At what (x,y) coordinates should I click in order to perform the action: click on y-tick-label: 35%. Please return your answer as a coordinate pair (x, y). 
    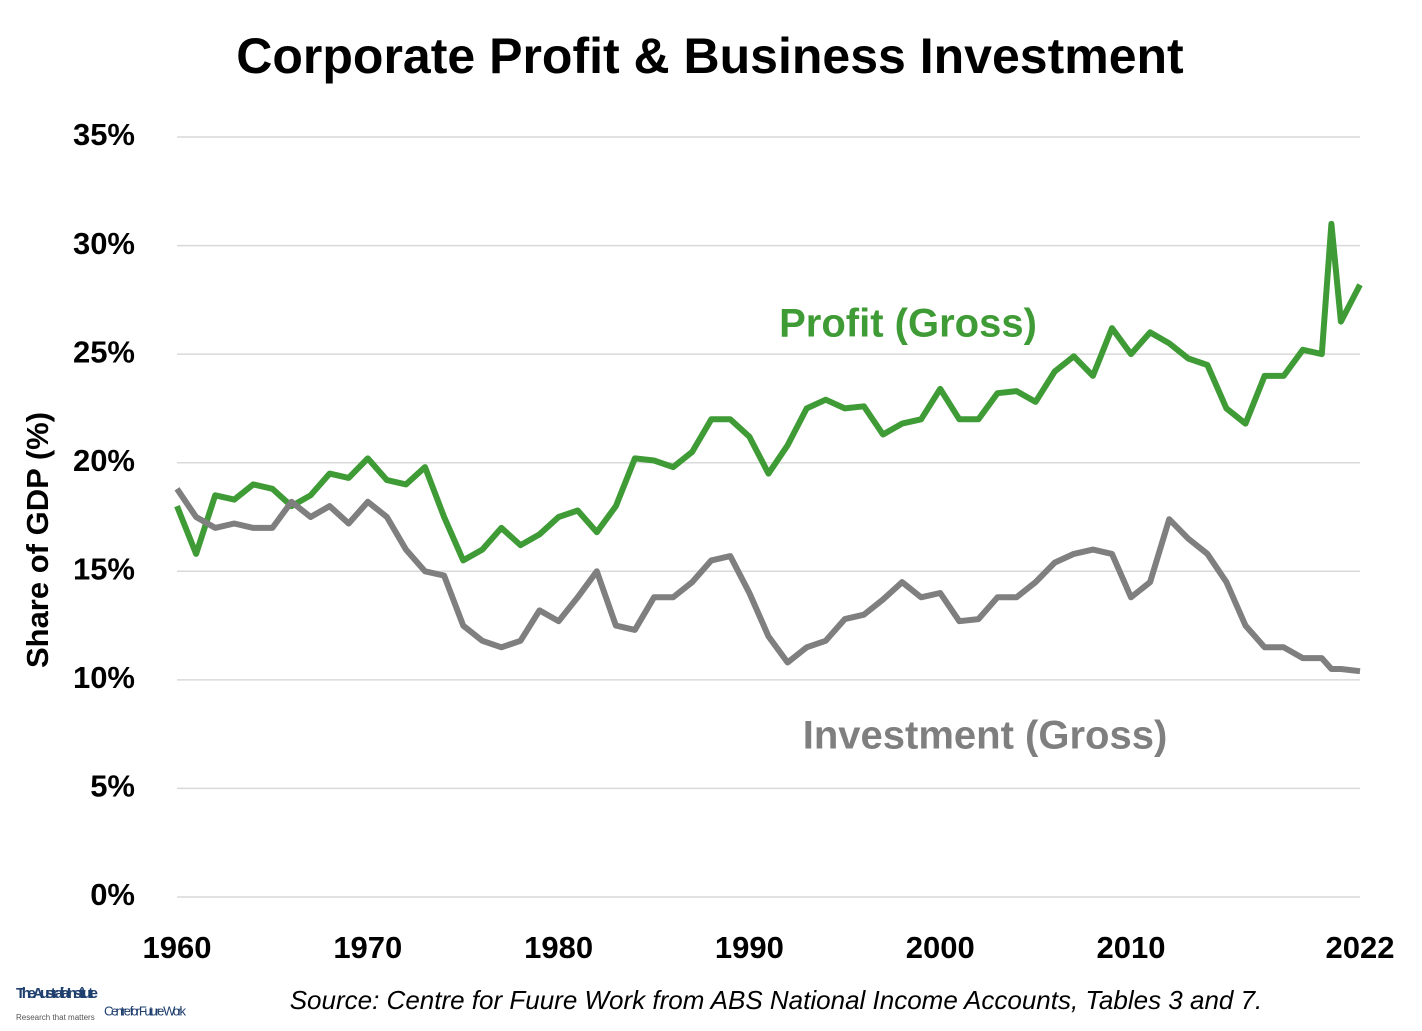
    Looking at the image, I should click on (104, 134).